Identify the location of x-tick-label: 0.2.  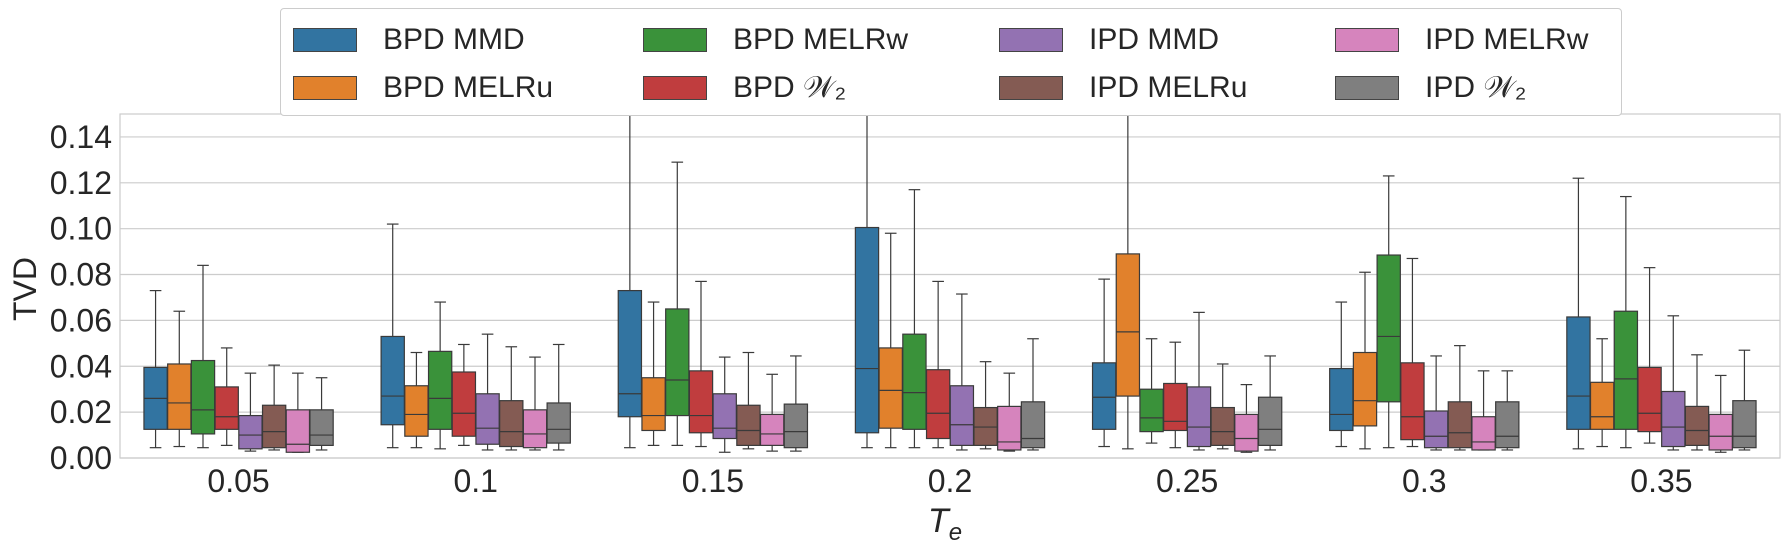
(950, 481).